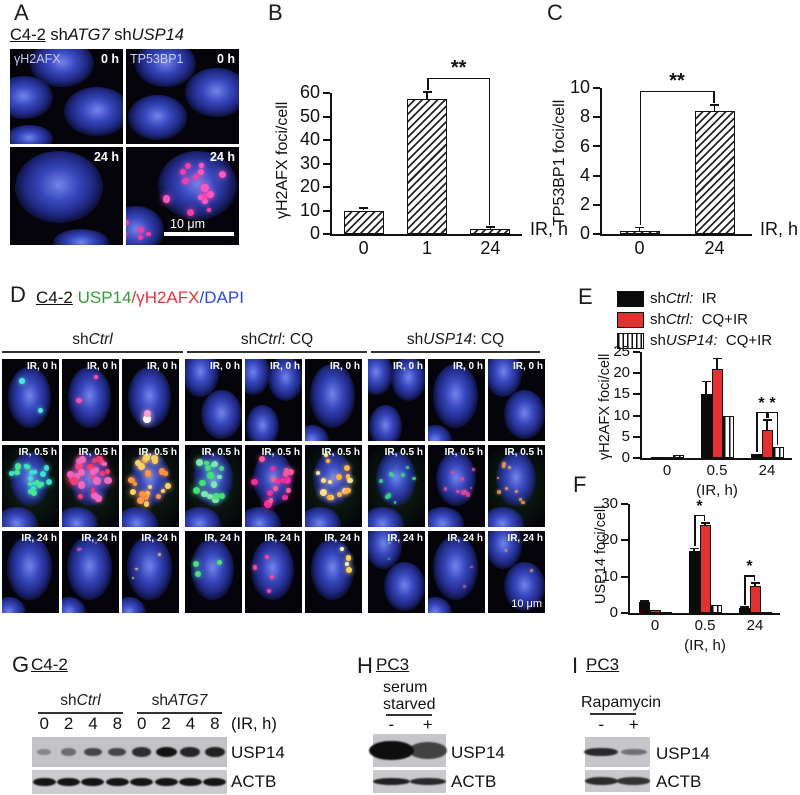 The height and width of the screenshot is (795, 800). Describe the element at coordinates (617, 781) in the screenshot. I see `blot-actb` at that location.